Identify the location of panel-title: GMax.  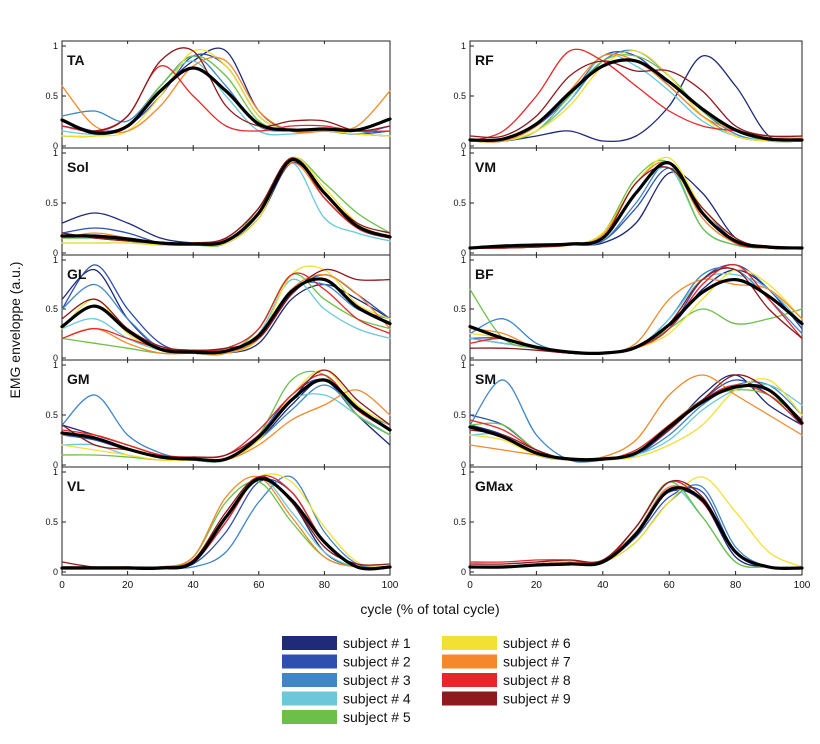
(494, 486).